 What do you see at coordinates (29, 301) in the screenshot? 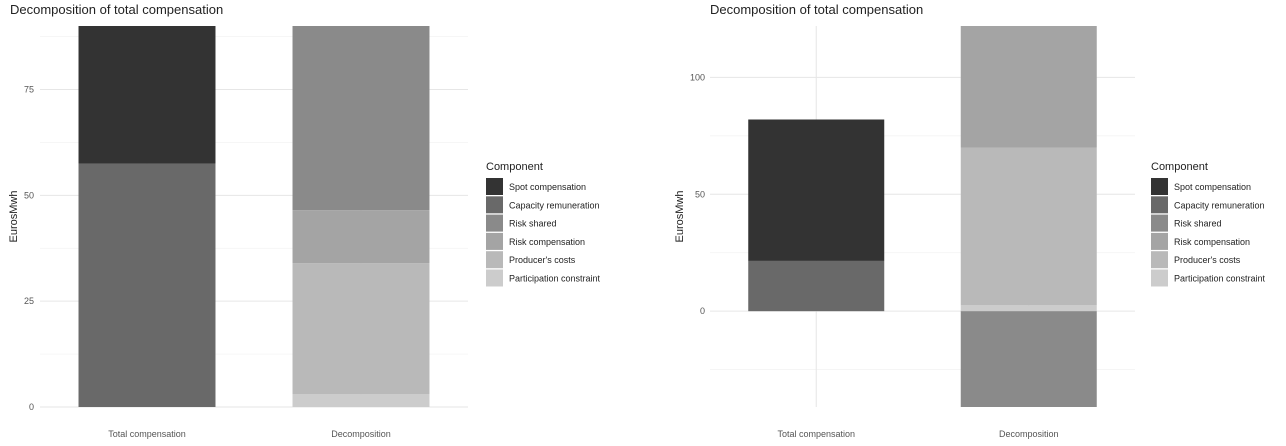
I see `y-tick-label: 25` at bounding box center [29, 301].